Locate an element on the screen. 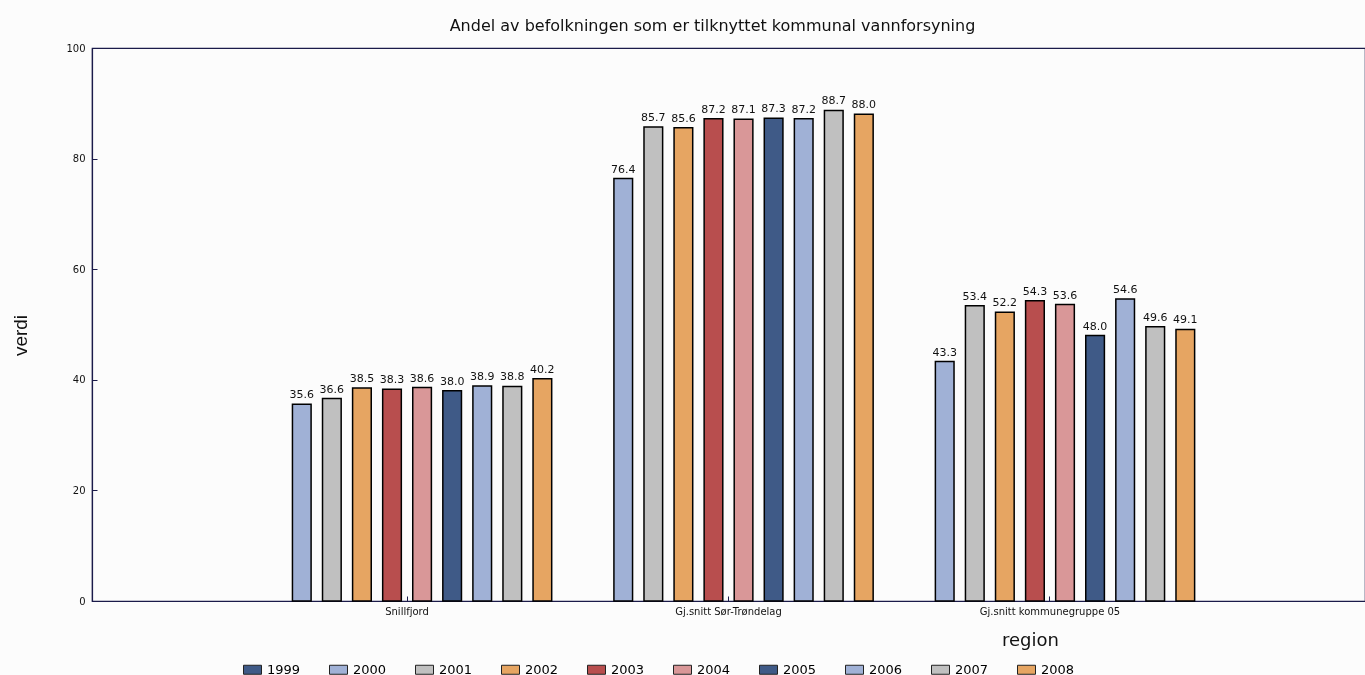  data-label: 49.1 is located at coordinates (1185, 320).